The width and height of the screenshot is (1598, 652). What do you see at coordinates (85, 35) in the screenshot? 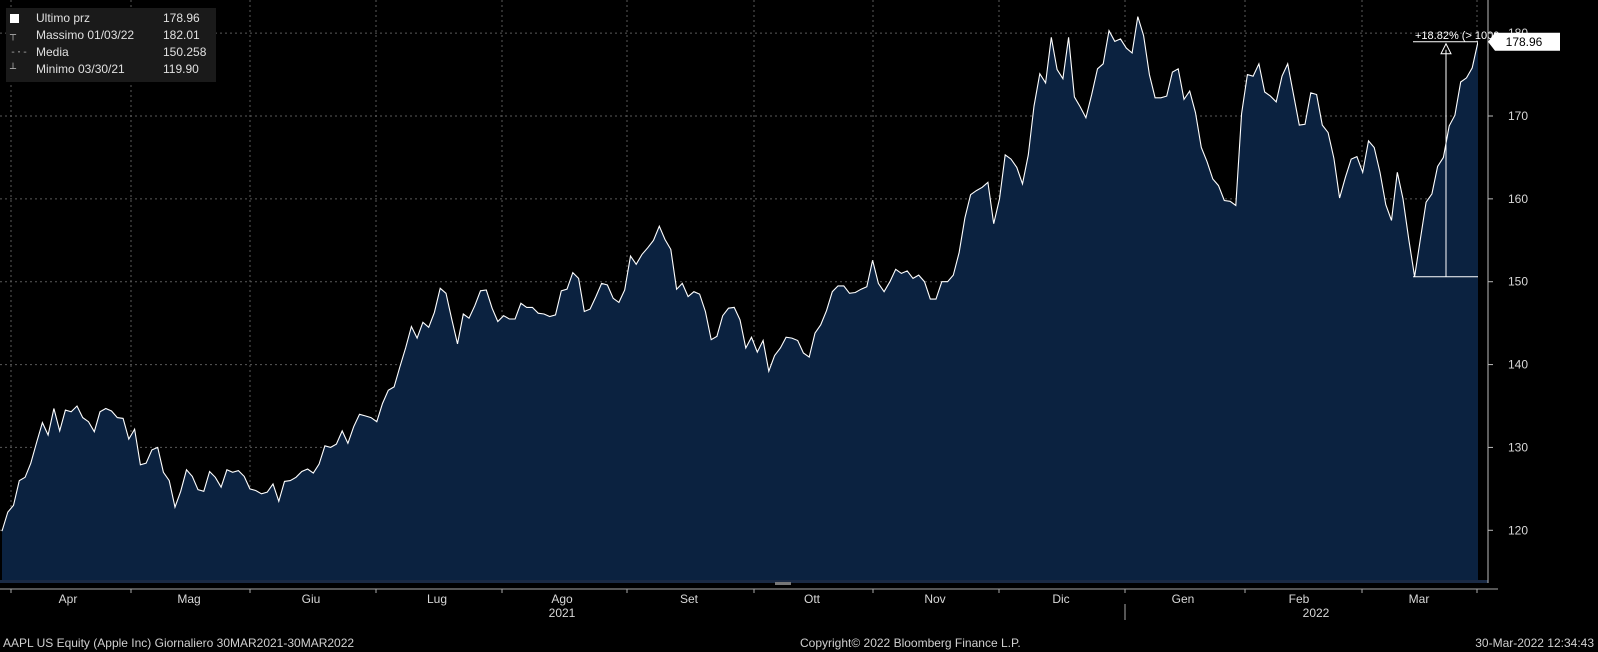
I see `legend-label: Massimo 01/03/22` at bounding box center [85, 35].